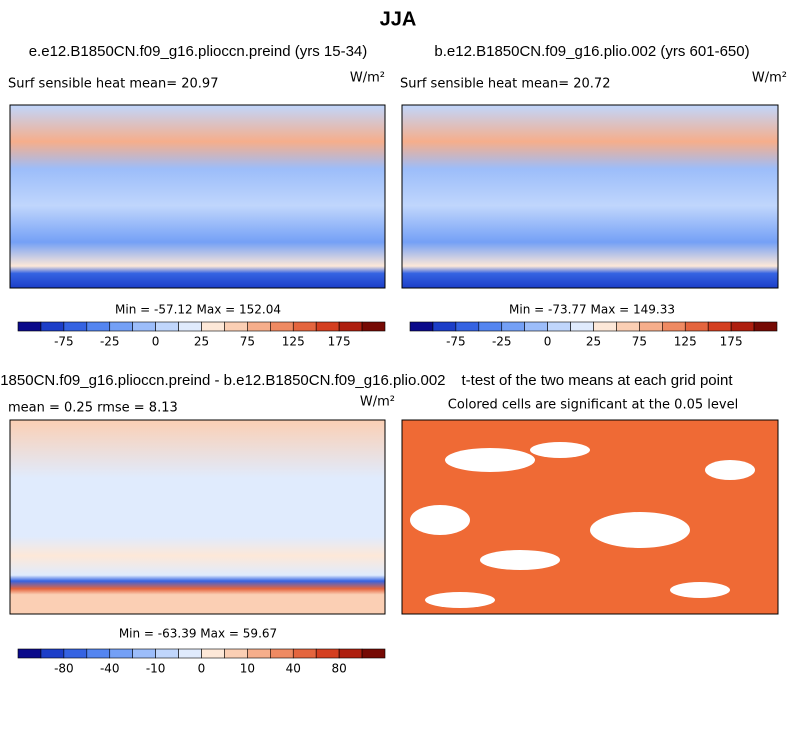 The width and height of the screenshot is (795, 737). Describe the element at coordinates (582, 525) in the screenshot. I see `map-mask` at that location.